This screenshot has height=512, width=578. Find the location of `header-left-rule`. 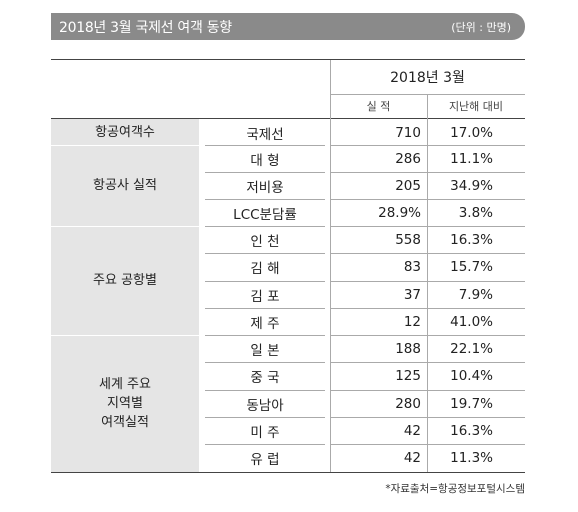

header-left-rule is located at coordinates (330, 89).